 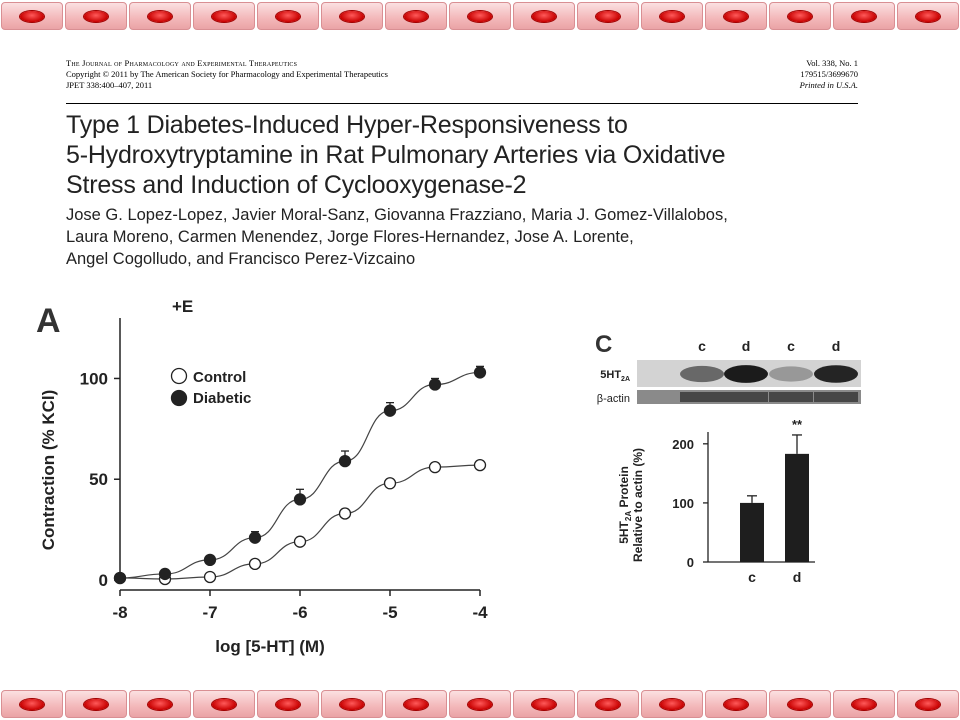 What do you see at coordinates (603, 344) in the screenshot?
I see `panel-c-label: C` at bounding box center [603, 344].